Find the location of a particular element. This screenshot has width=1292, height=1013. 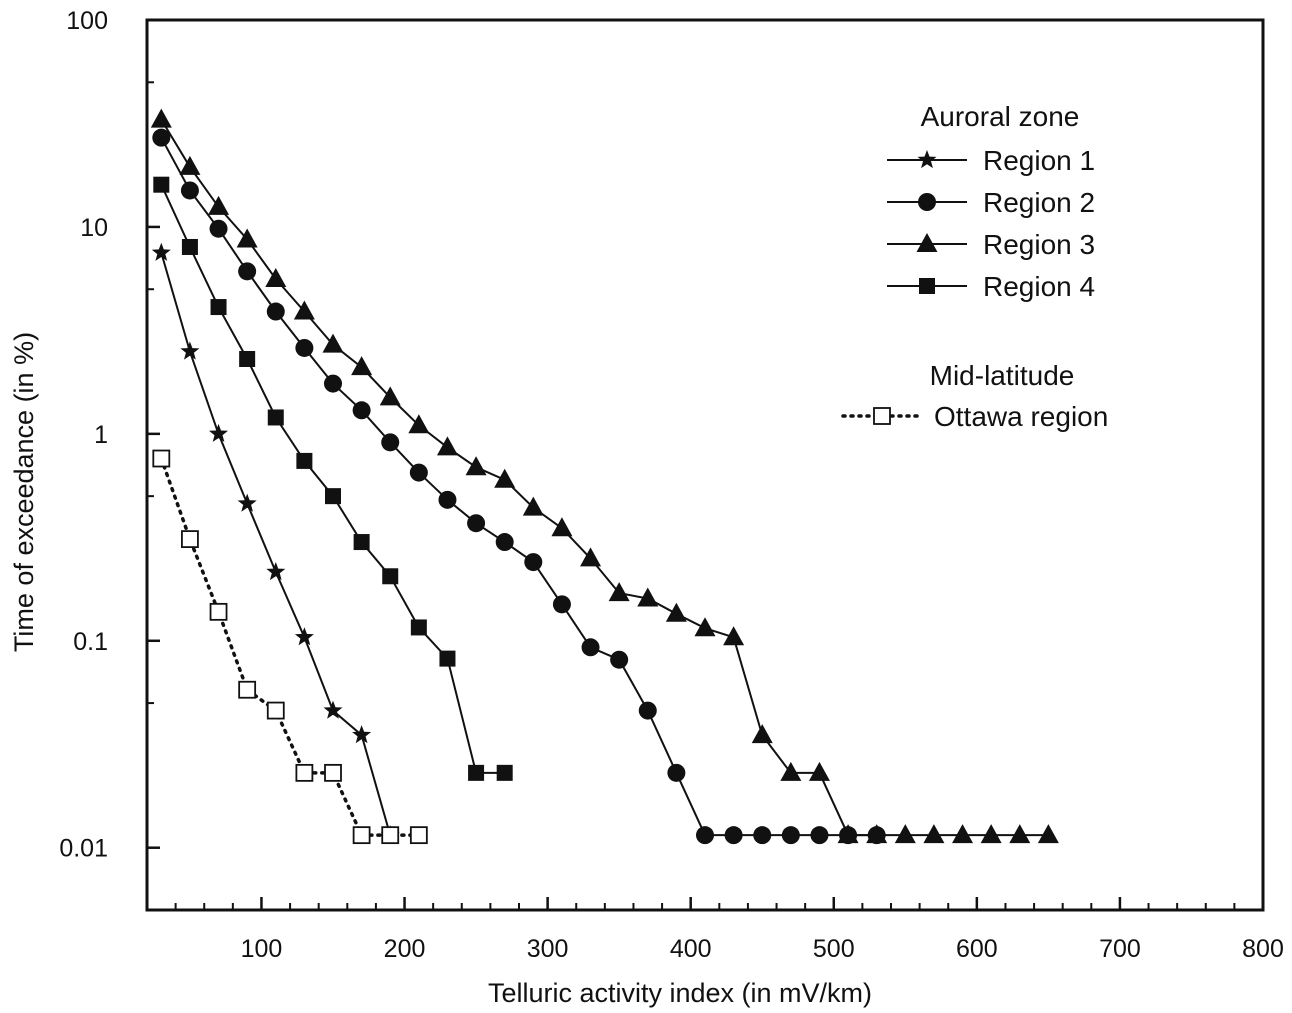

legend-entry-label: Region 2 is located at coordinates (1039, 202).